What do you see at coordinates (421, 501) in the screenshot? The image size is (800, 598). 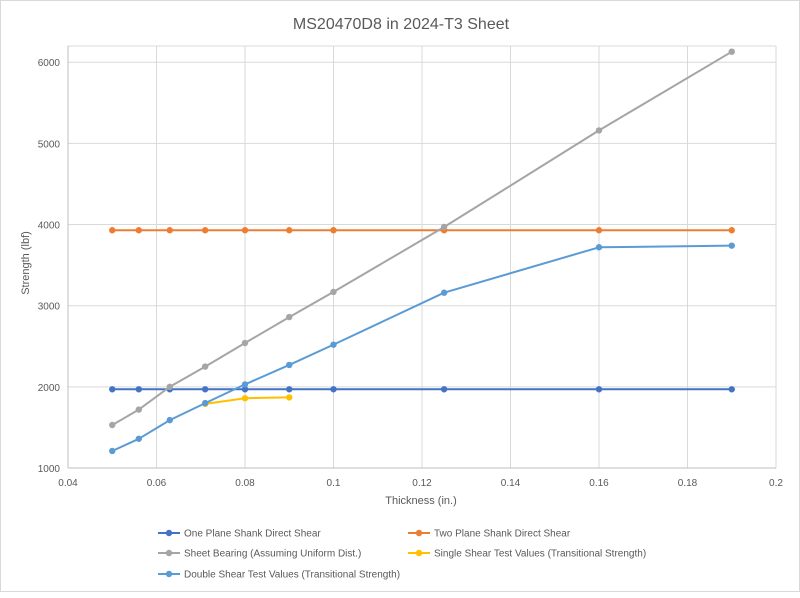 I see `x-axis-title: Thickness (in.)` at bounding box center [421, 501].